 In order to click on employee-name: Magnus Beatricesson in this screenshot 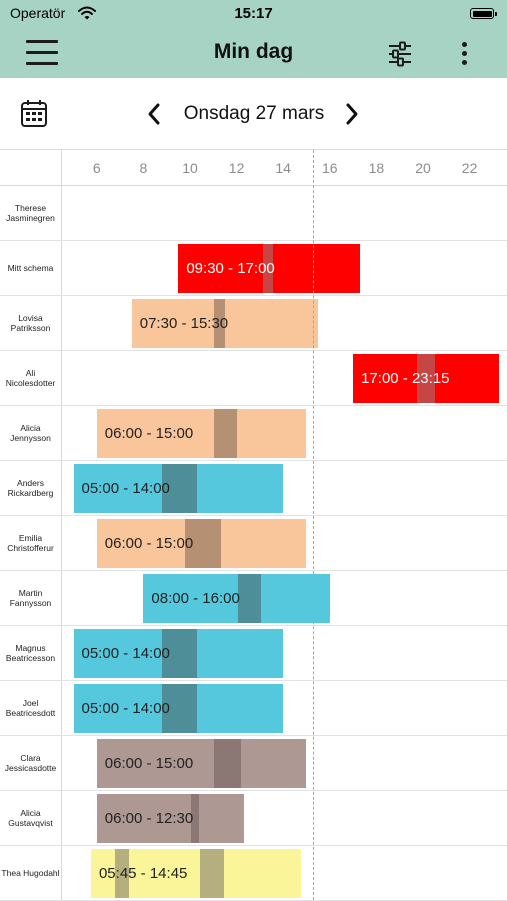, I will do `click(31, 653)`.